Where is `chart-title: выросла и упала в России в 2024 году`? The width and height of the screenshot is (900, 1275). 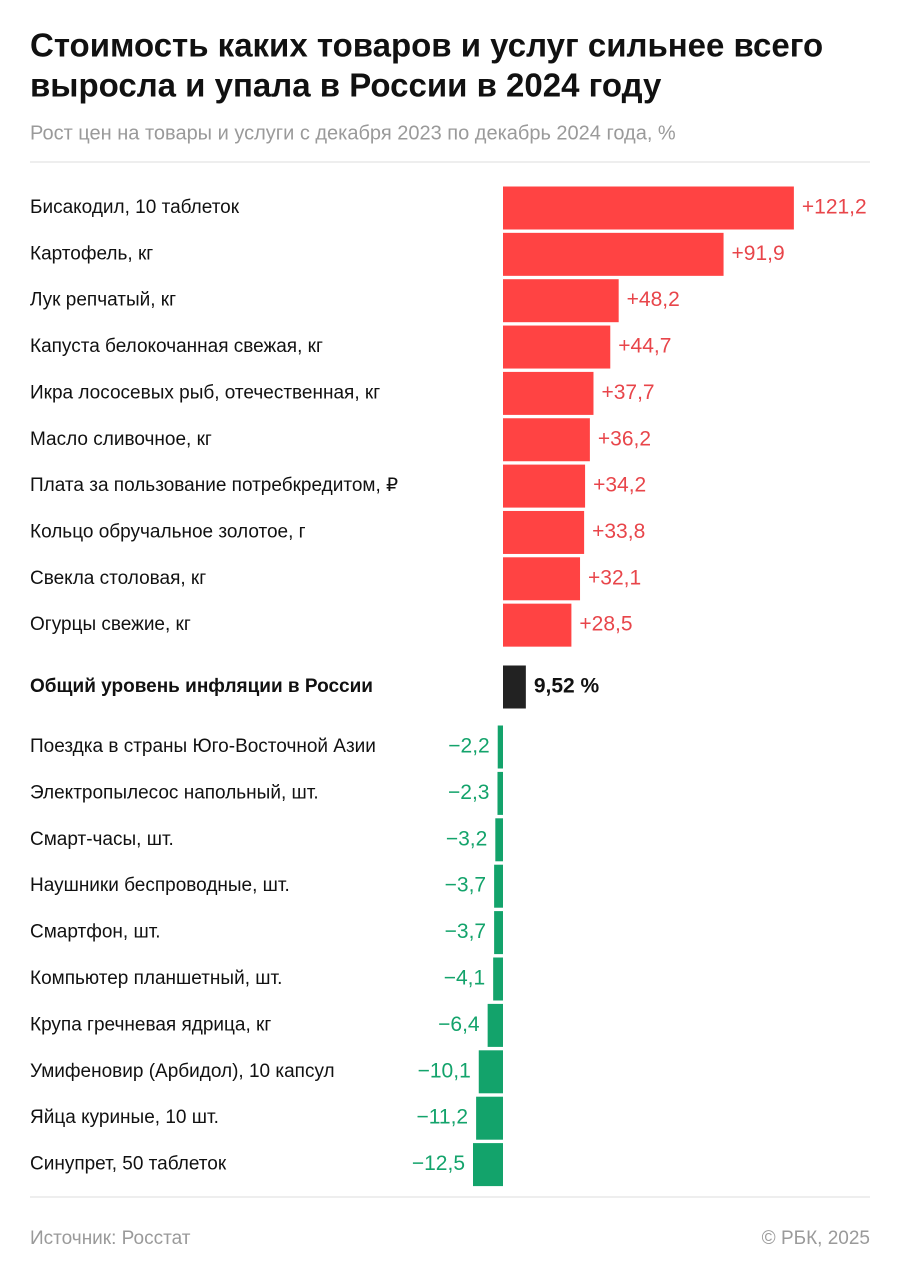 chart-title: выросла и упала в России в 2024 году is located at coordinates (346, 85).